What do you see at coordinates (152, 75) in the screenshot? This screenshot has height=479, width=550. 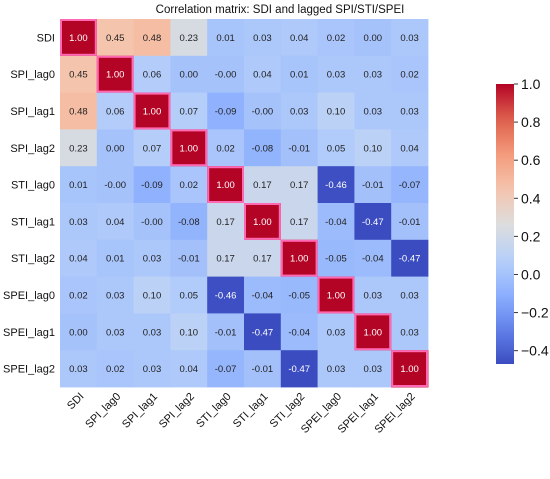 I see `cell-value-label: 0.06` at bounding box center [152, 75].